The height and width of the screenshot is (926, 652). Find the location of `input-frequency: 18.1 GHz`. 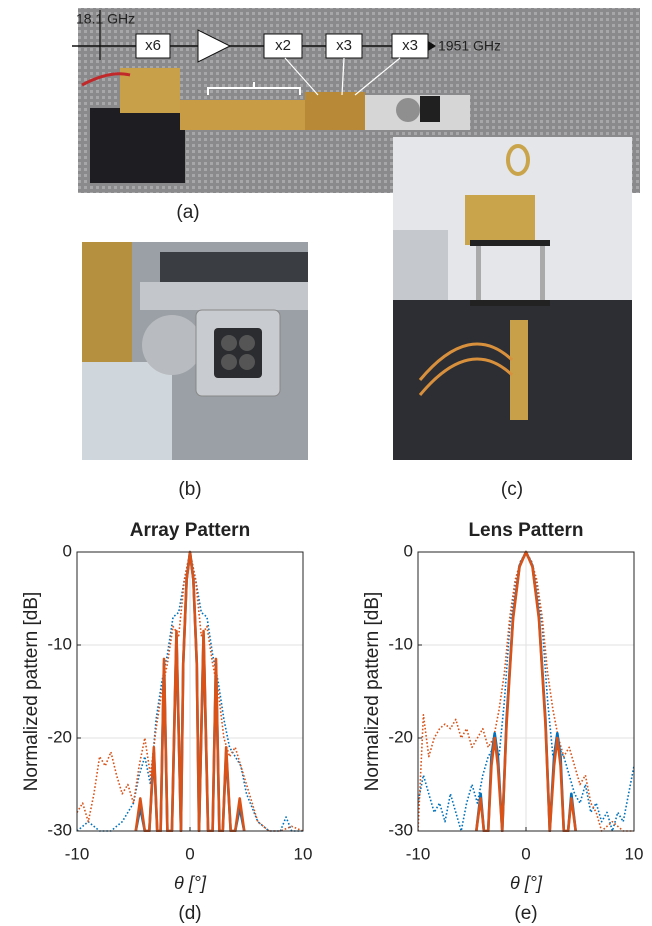

input-frequency: 18.1 GHz is located at coordinates (105, 19).